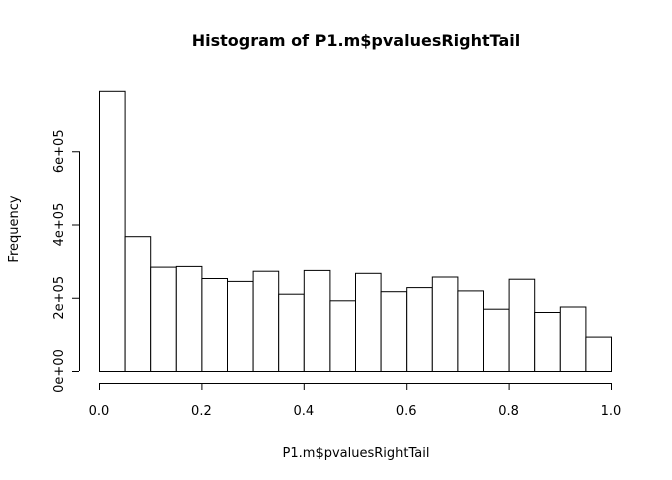 The image size is (672, 480). I want to click on x-tick-label: 0.0, so click(99, 411).